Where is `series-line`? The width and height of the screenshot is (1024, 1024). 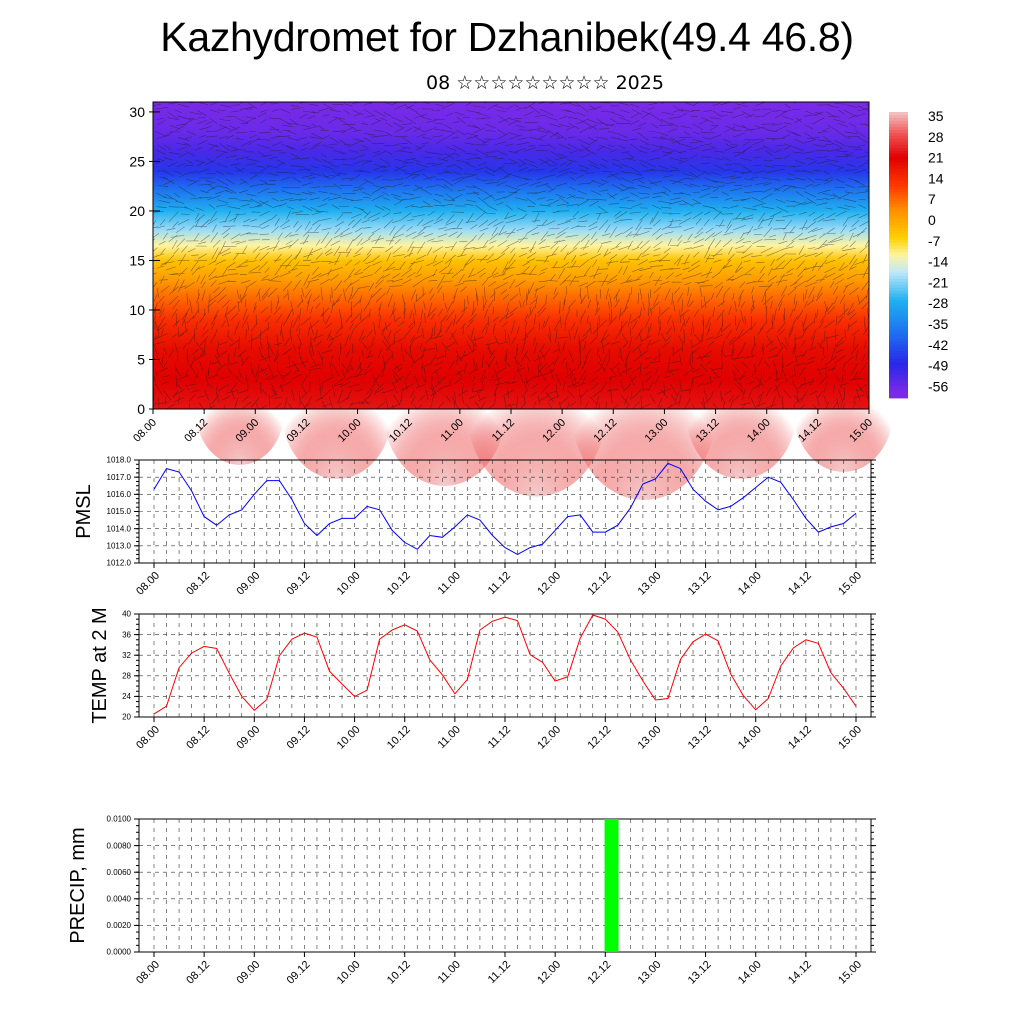 series-line is located at coordinates (505, 508).